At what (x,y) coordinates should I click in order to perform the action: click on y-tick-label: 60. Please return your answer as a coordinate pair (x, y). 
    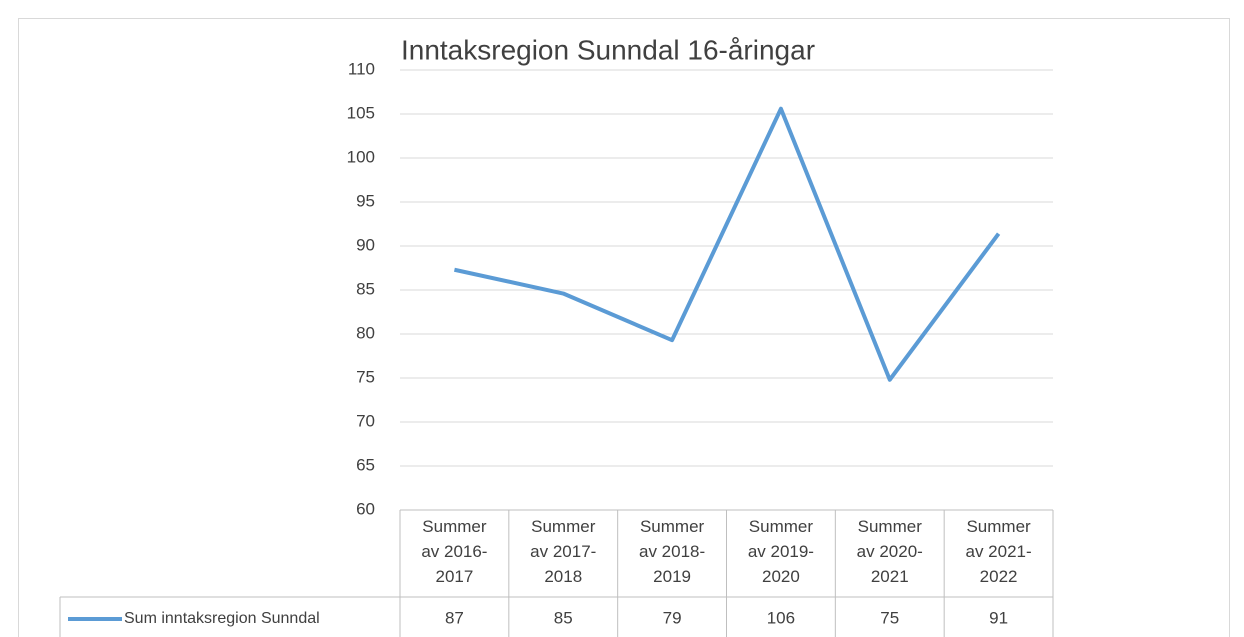
    Looking at the image, I should click on (365, 508).